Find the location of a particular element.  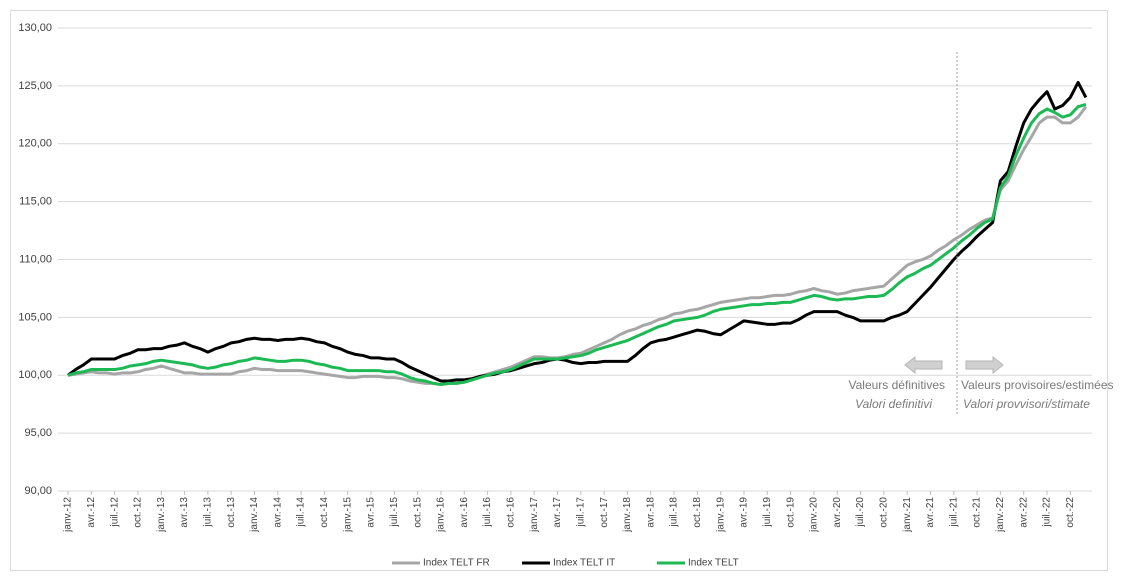

y-tick-label: 130,00 is located at coordinates (35, 28).